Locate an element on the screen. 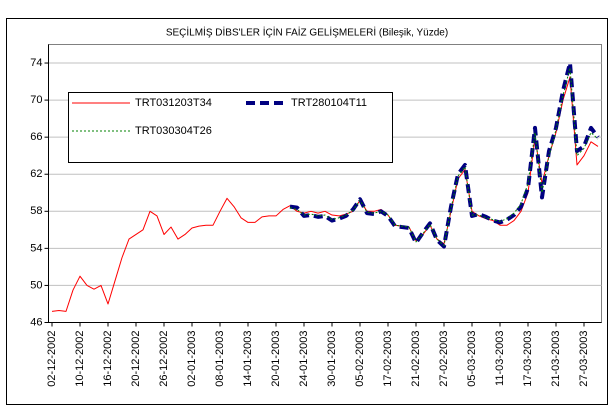 This screenshot has width=614, height=409. x-tick-label: 21-02-2003 is located at coordinates (416, 359).